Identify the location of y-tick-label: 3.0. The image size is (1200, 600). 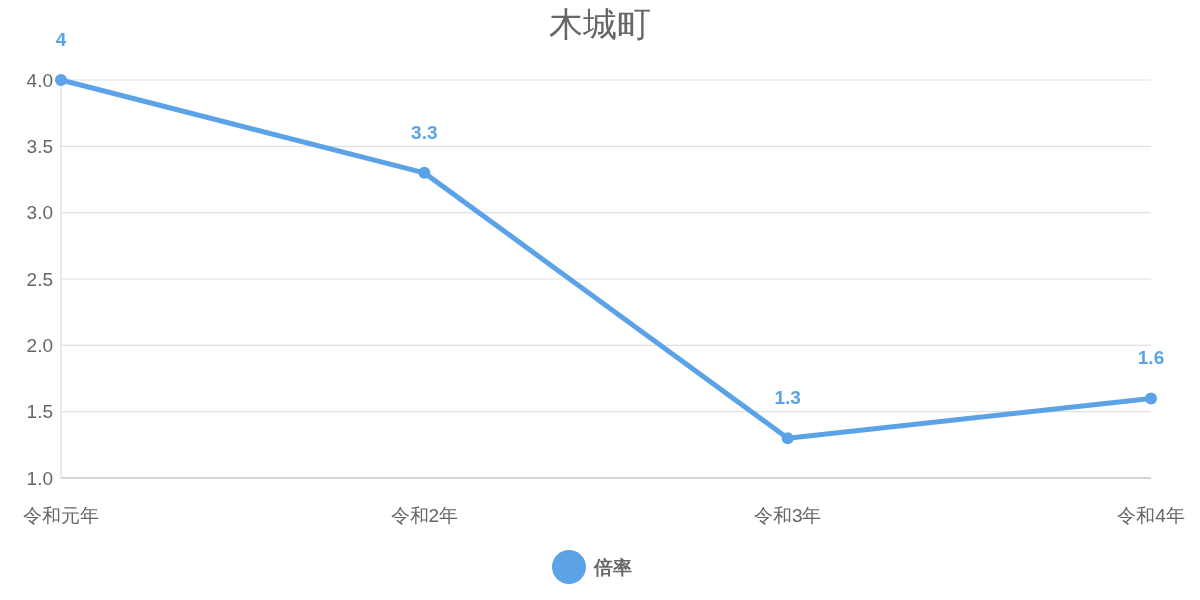
(39, 213).